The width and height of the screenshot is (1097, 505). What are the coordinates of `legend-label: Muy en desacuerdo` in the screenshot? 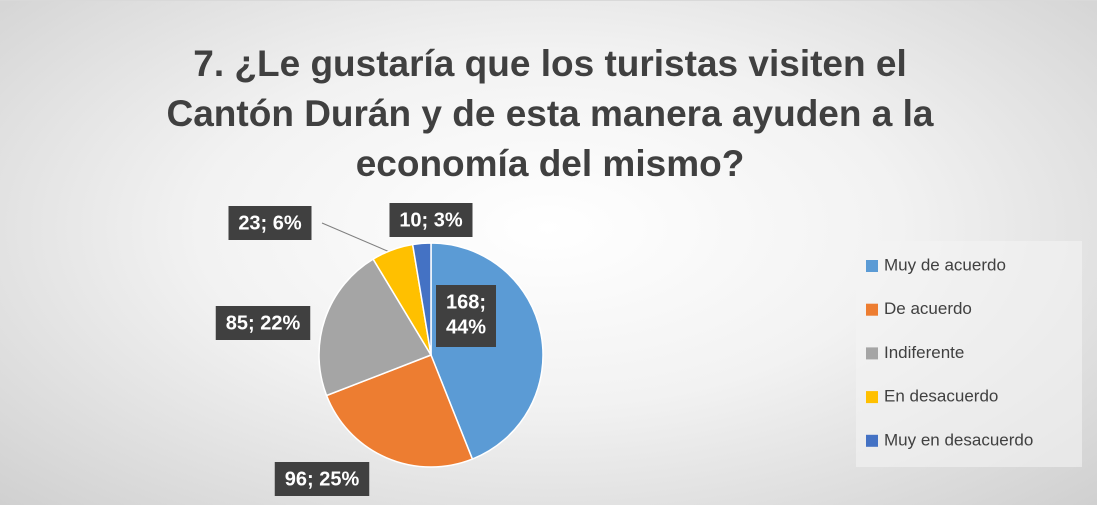 It's located at (958, 439).